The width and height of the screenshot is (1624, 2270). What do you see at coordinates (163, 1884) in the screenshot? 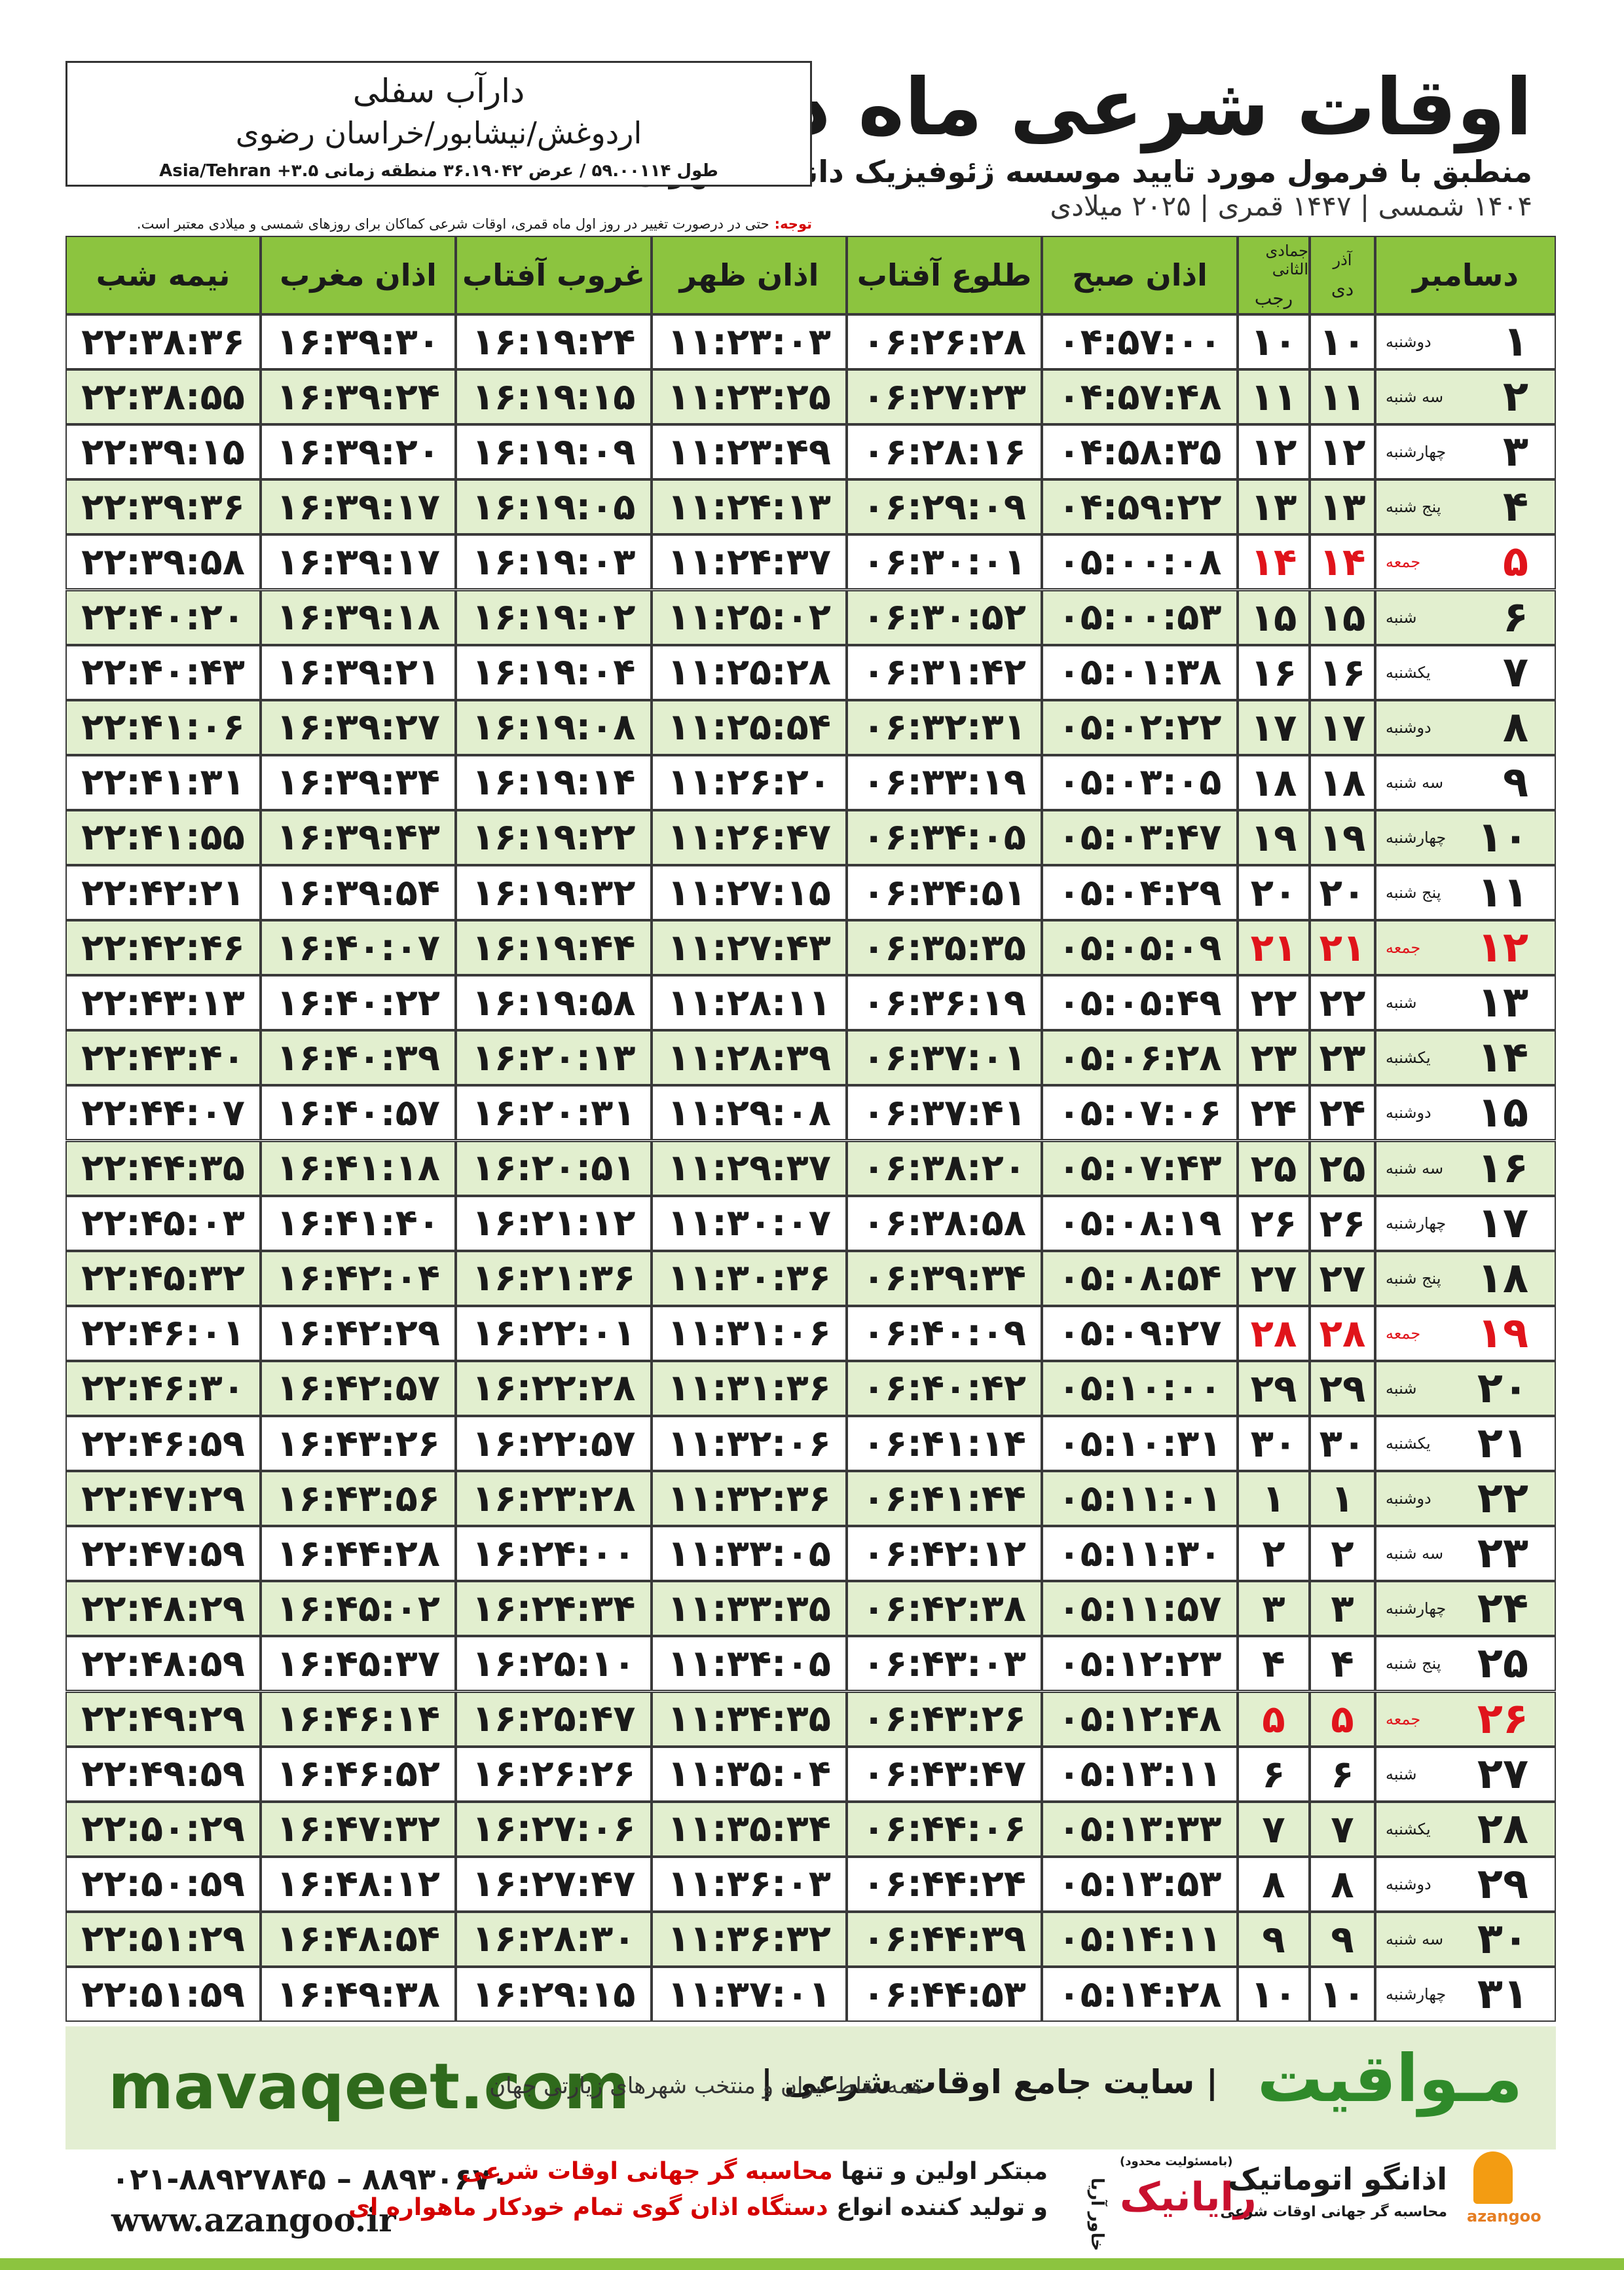
I see `time-cell: ۲۲:۵۰:۵۹` at bounding box center [163, 1884].